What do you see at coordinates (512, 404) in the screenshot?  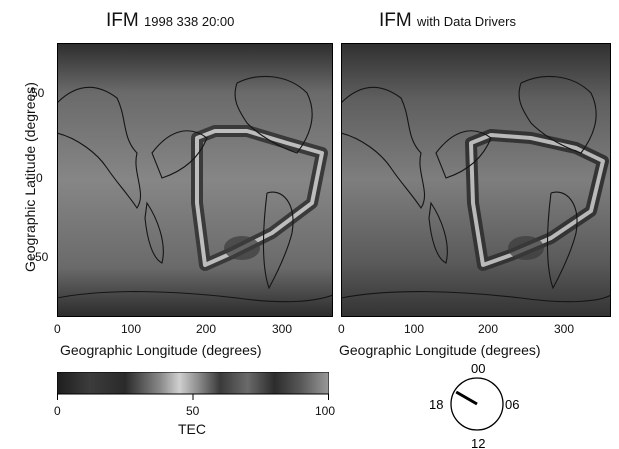 I see `clock-label-right: 06` at bounding box center [512, 404].